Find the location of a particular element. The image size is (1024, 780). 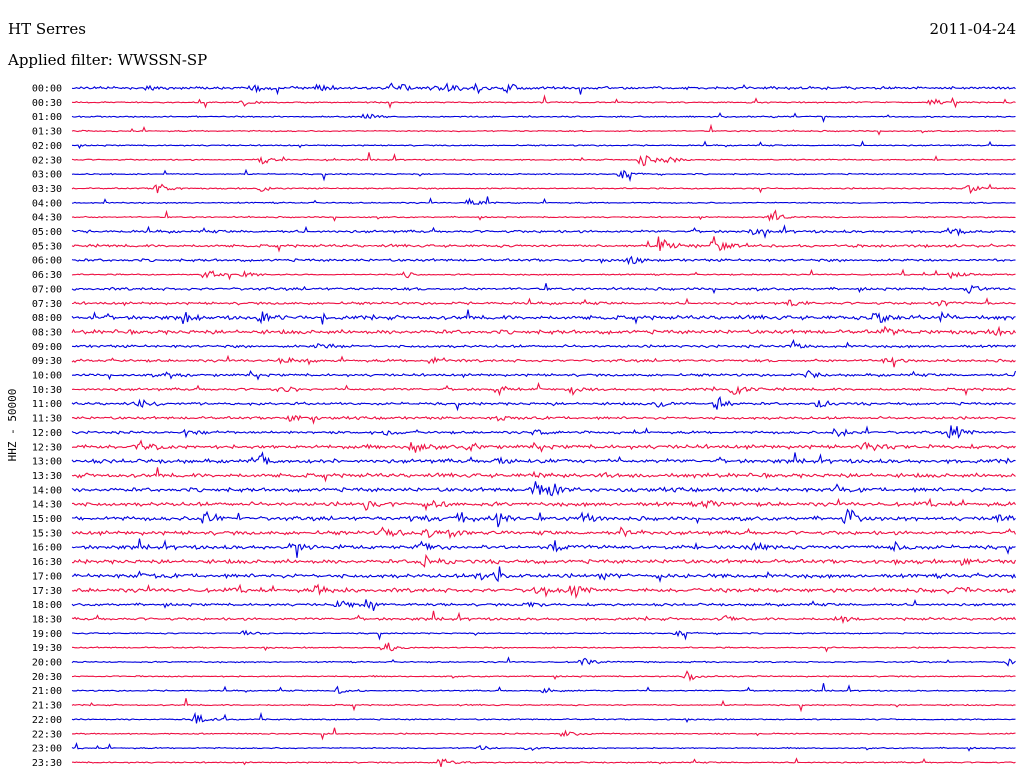

time-label-2100: 21:00 is located at coordinates (47, 691).